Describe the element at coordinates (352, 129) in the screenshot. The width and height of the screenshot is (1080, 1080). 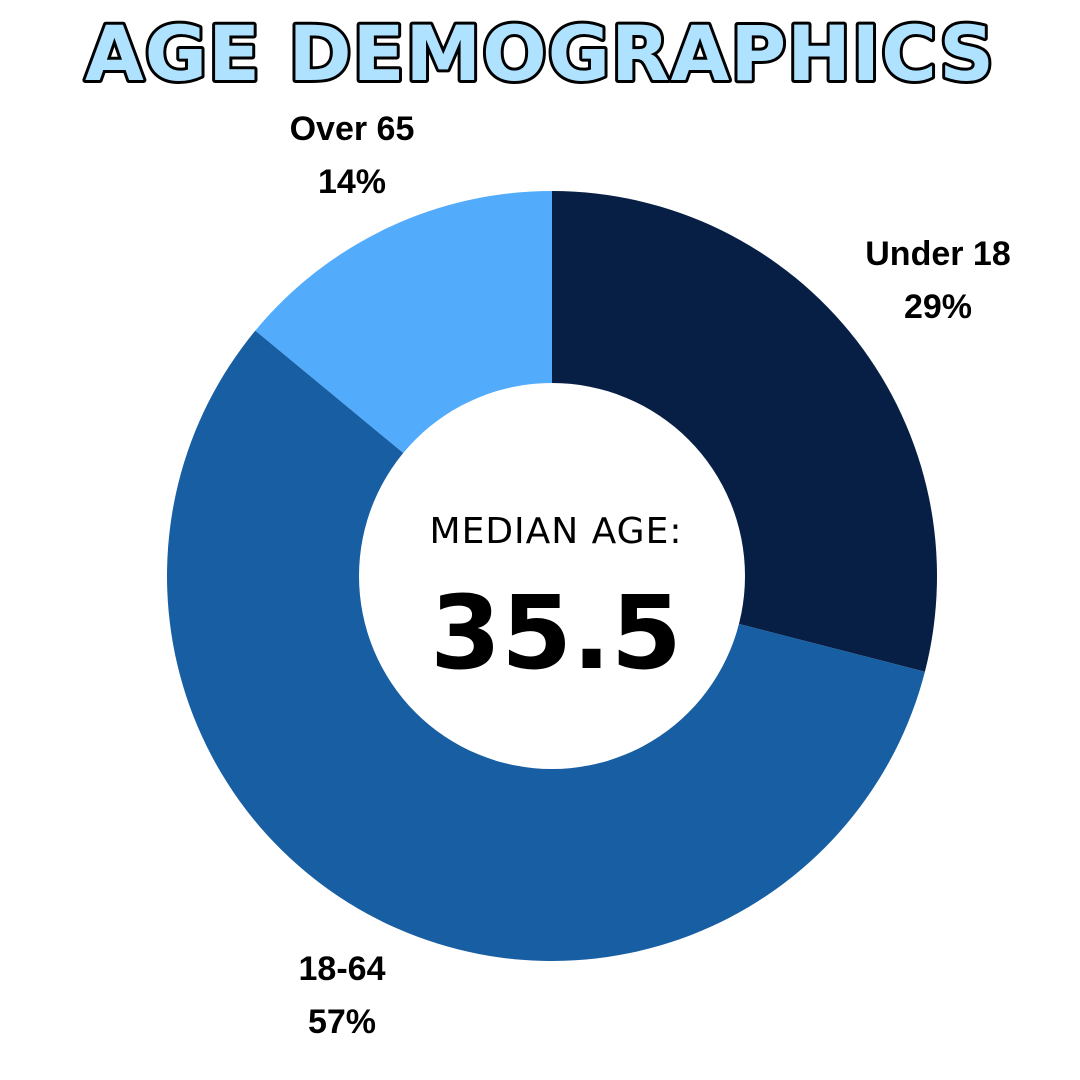
I see `slice-name-label: Over 65` at that location.